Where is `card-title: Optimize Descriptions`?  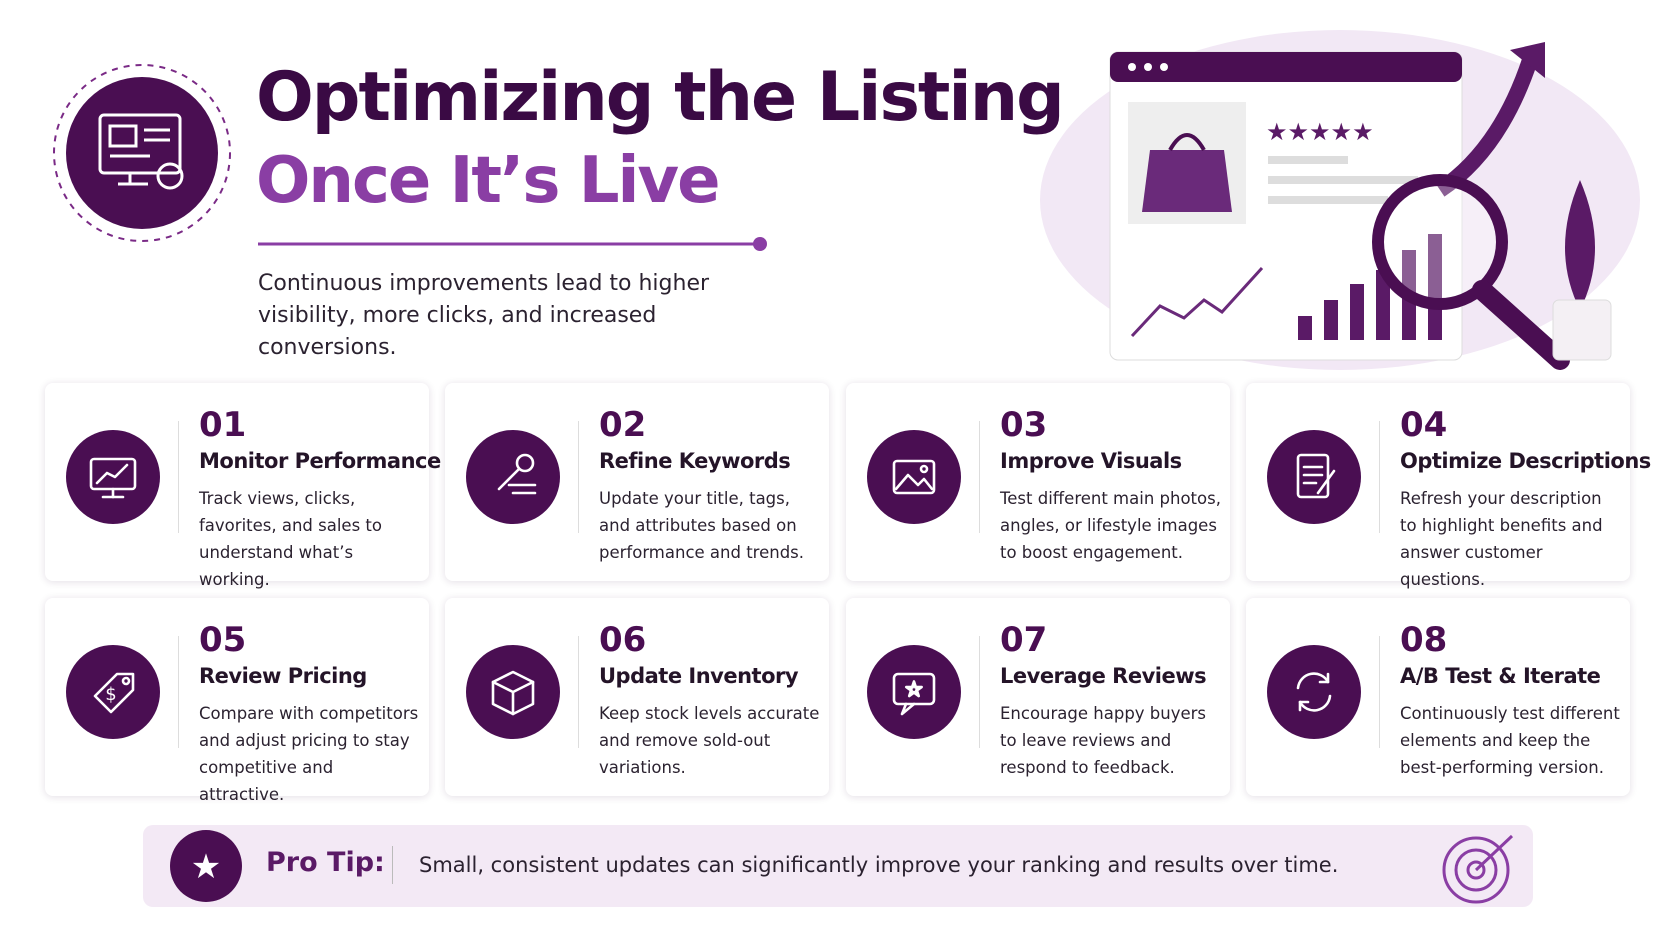
card-title: Optimize Descriptions is located at coordinates (1525, 461).